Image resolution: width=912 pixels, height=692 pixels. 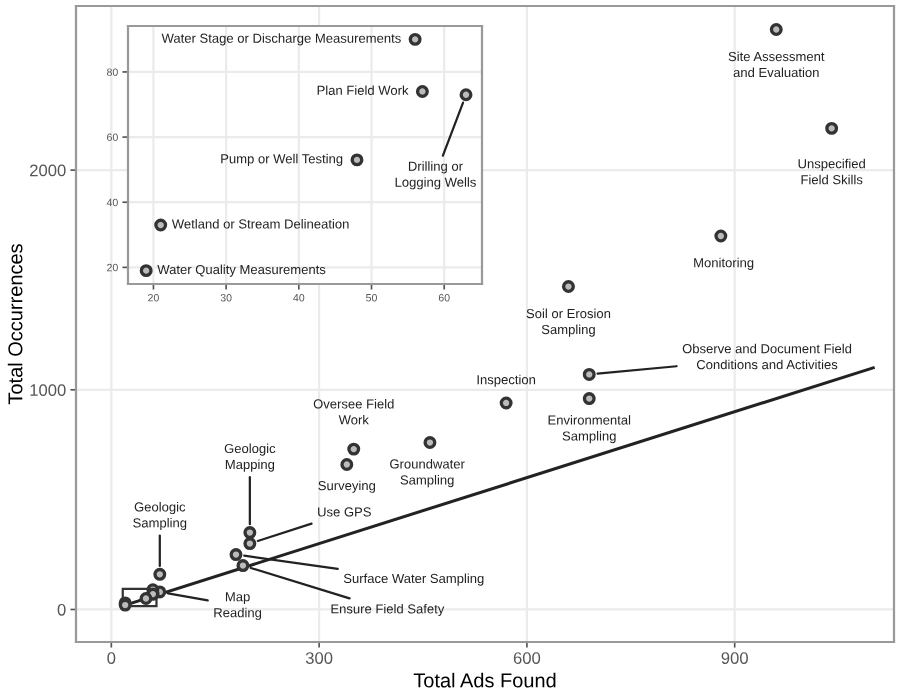 What do you see at coordinates (734, 658) in the screenshot?
I see `x-tick-label: 900` at bounding box center [734, 658].